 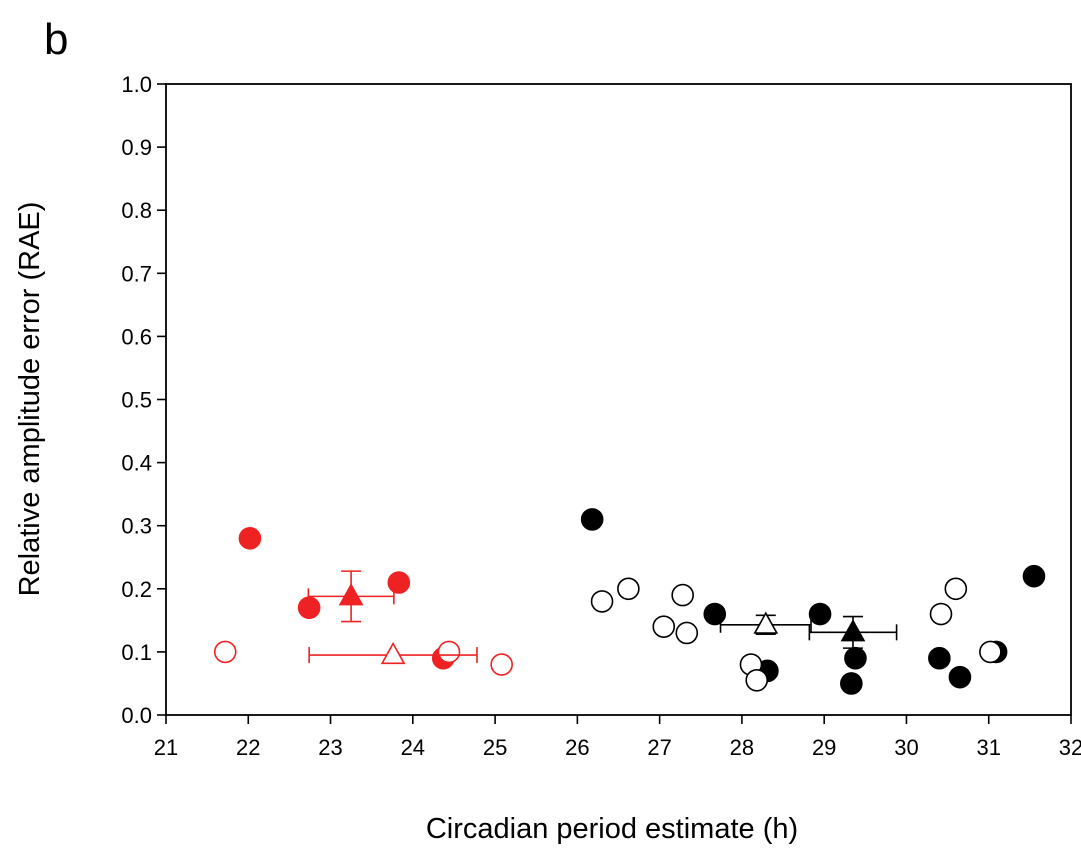 I want to click on x-tick-label: 25, so click(x=495, y=747).